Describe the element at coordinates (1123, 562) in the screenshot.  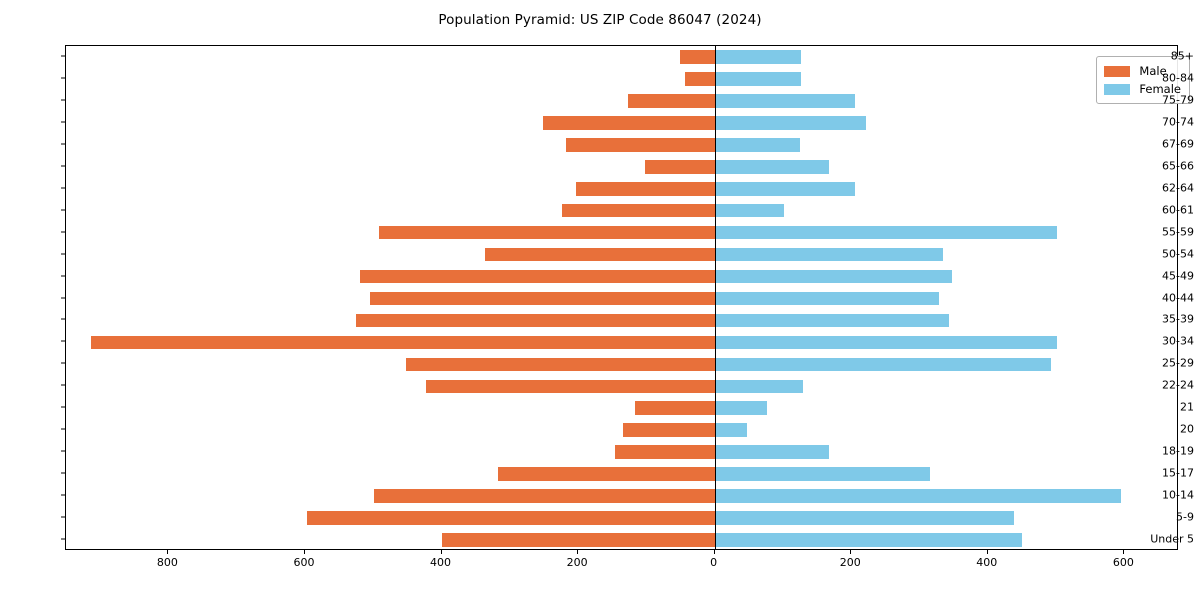
I see `x-axis-tick-label: 600` at that location.